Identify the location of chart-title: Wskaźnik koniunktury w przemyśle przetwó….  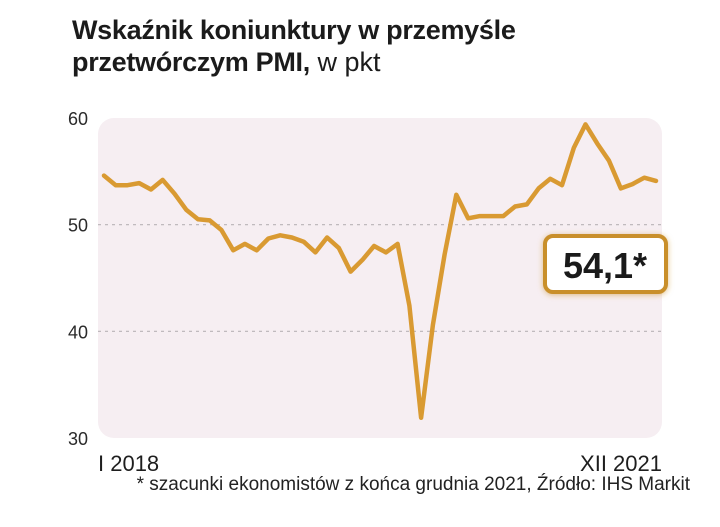
(382, 46).